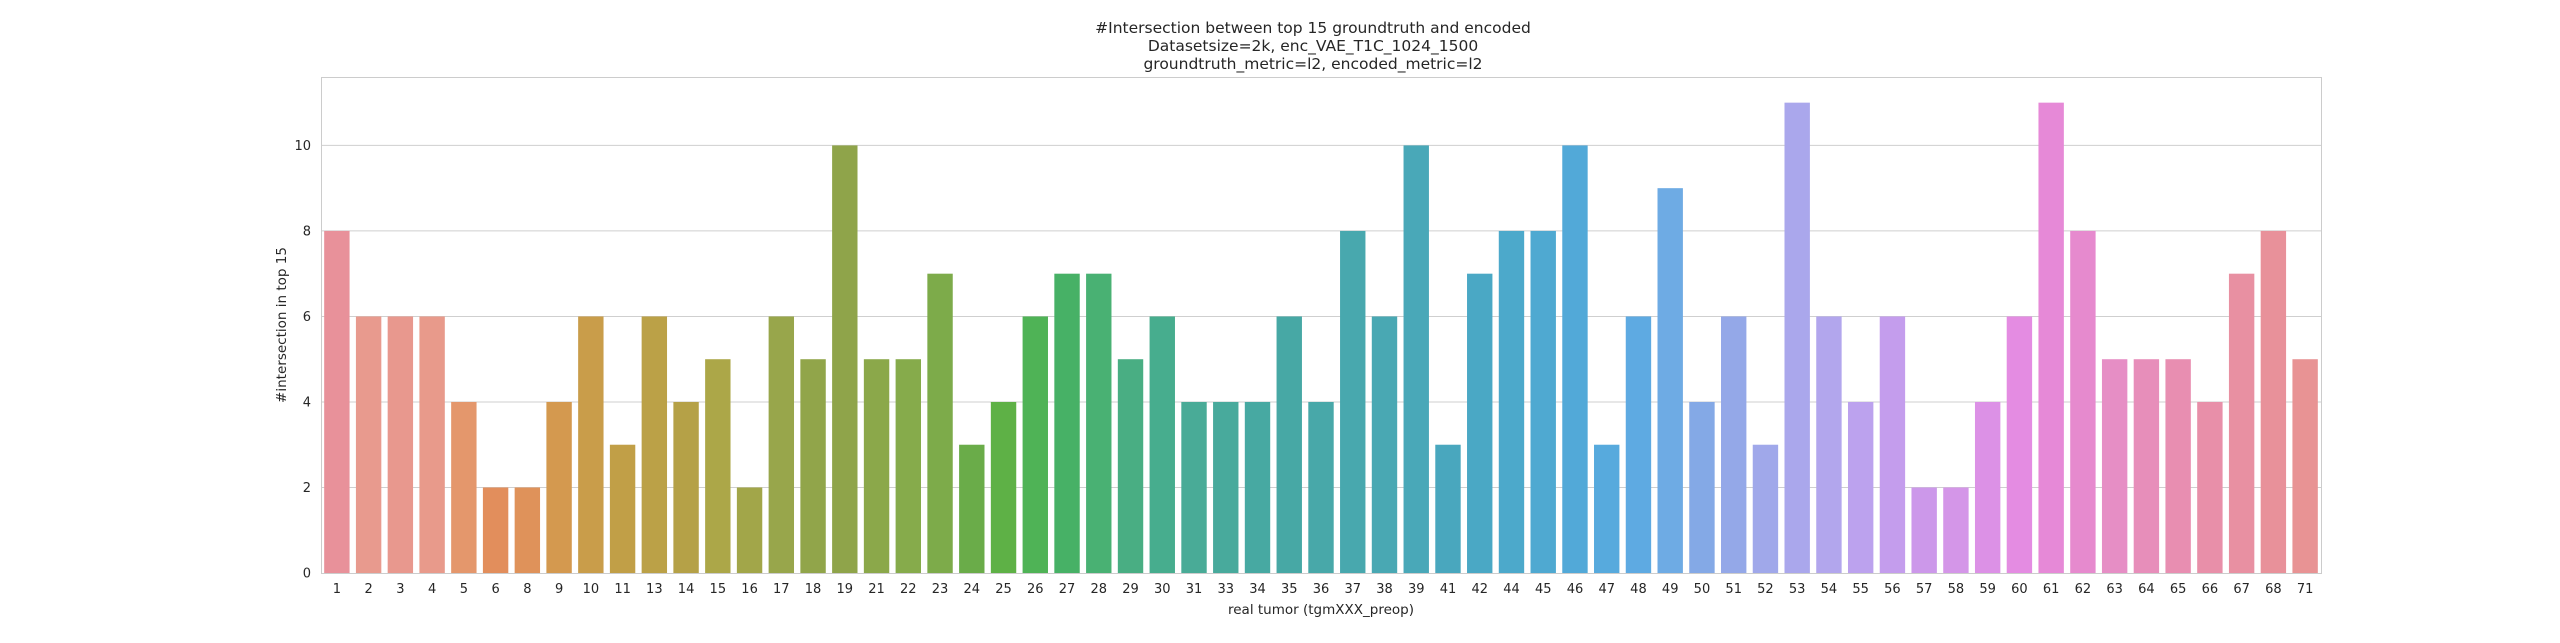 The width and height of the screenshot is (2560, 643). Describe the element at coordinates (2273, 589) in the screenshot. I see `x-tick-label: 68` at that location.